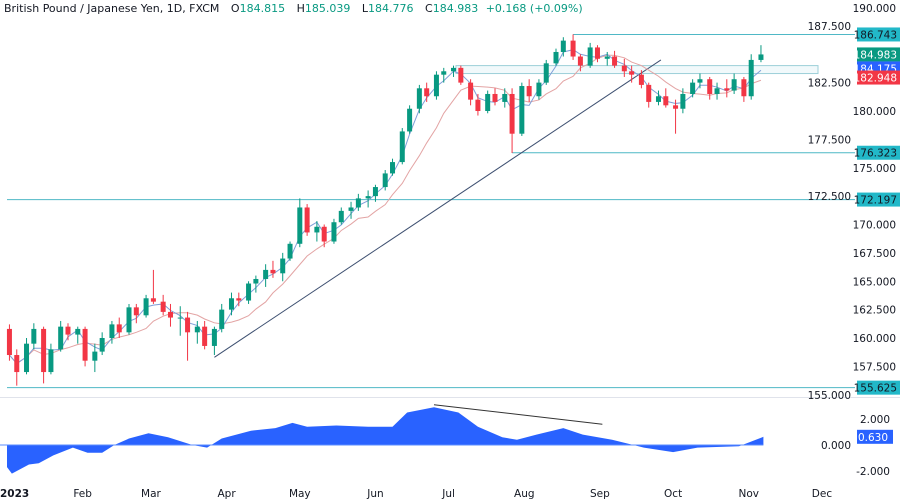  I want to click on time-axis-tick: Sep, so click(600, 494).